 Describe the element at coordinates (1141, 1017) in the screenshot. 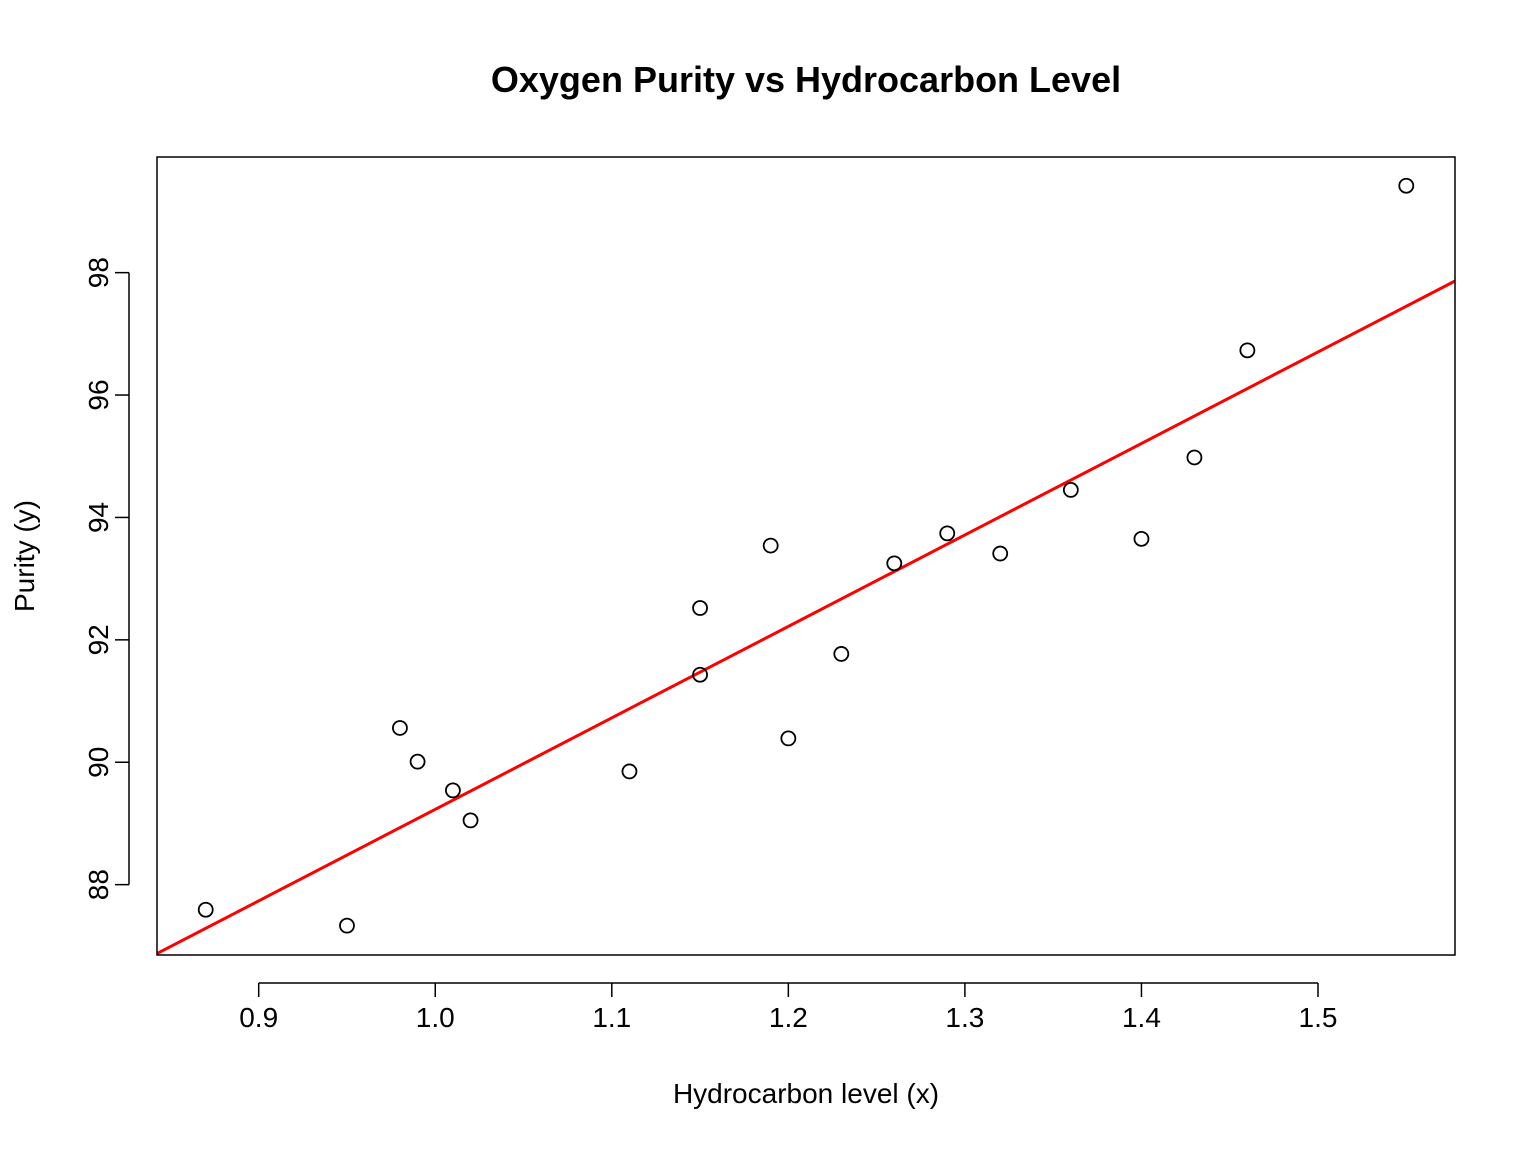

I see `x-tick-label: 1.4` at that location.